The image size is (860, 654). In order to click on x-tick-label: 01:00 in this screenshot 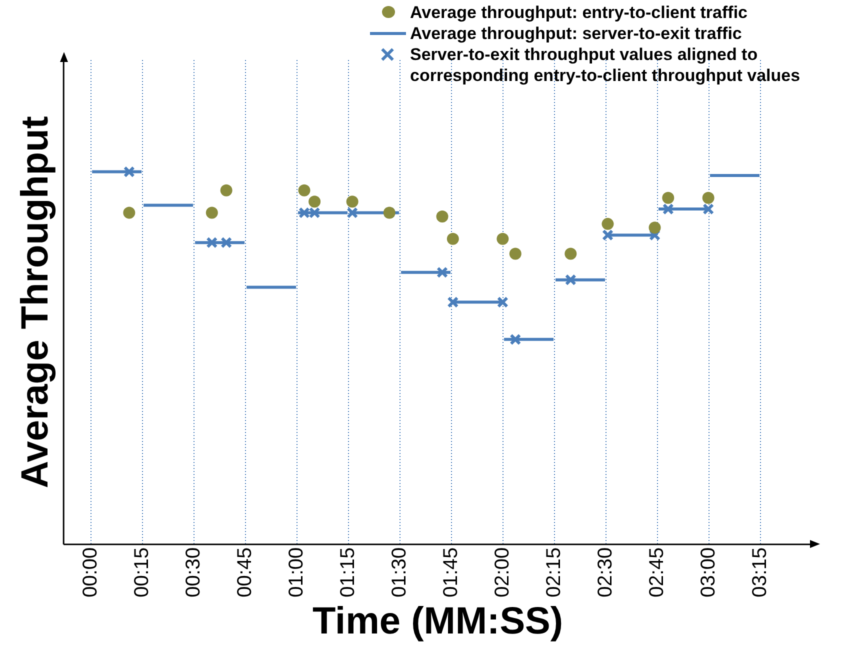, I will do `click(297, 572)`.